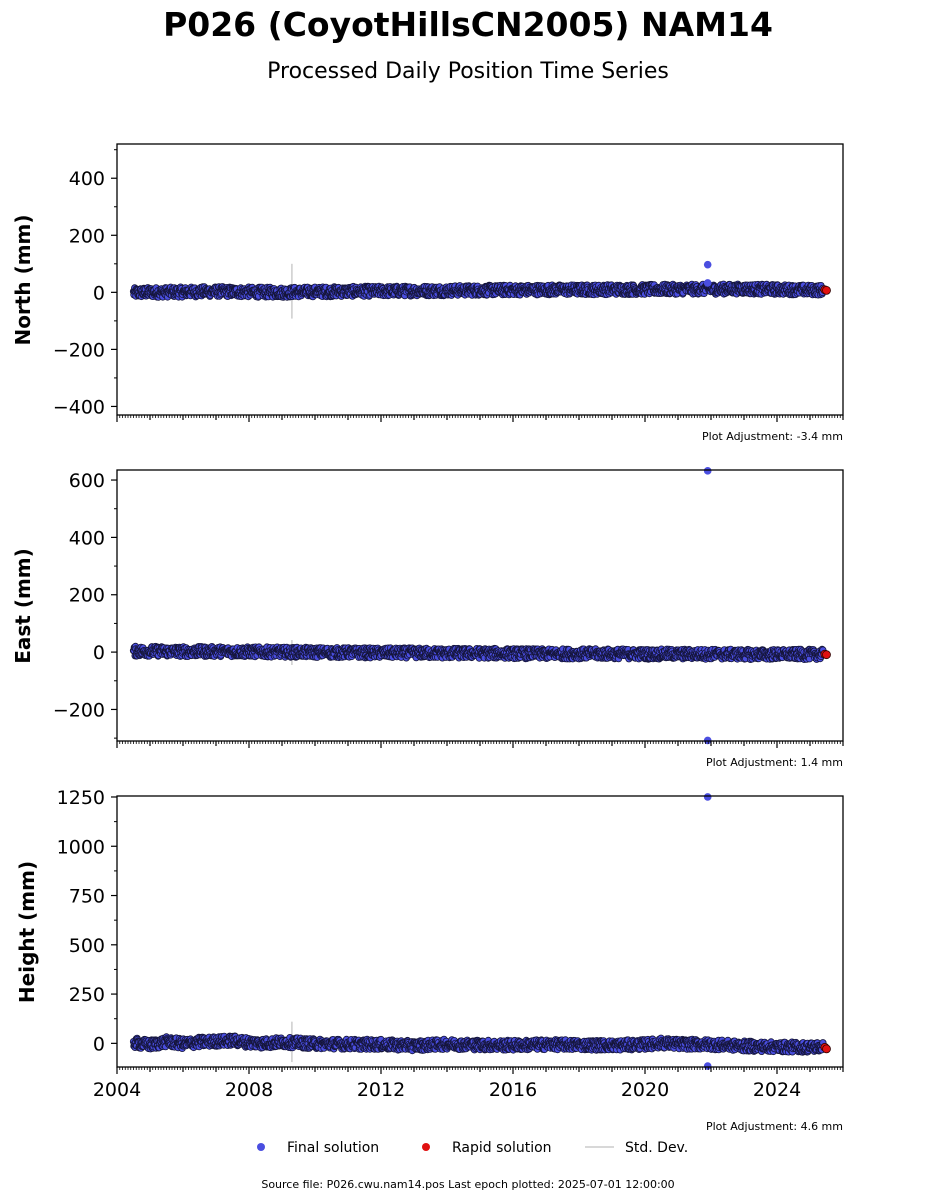 This screenshot has height=1200, width=937. What do you see at coordinates (79, 350) in the screenshot?
I see `north-ytick-label: −200` at bounding box center [79, 350].